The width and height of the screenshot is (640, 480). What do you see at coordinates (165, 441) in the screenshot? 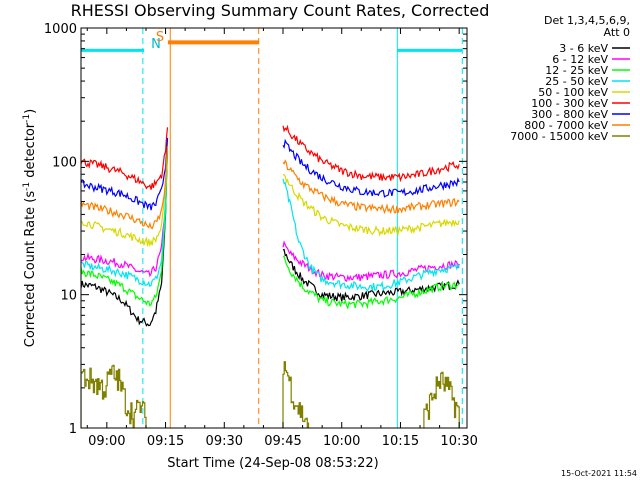
I see `x-tick-label-2: 09:15` at bounding box center [165, 441].